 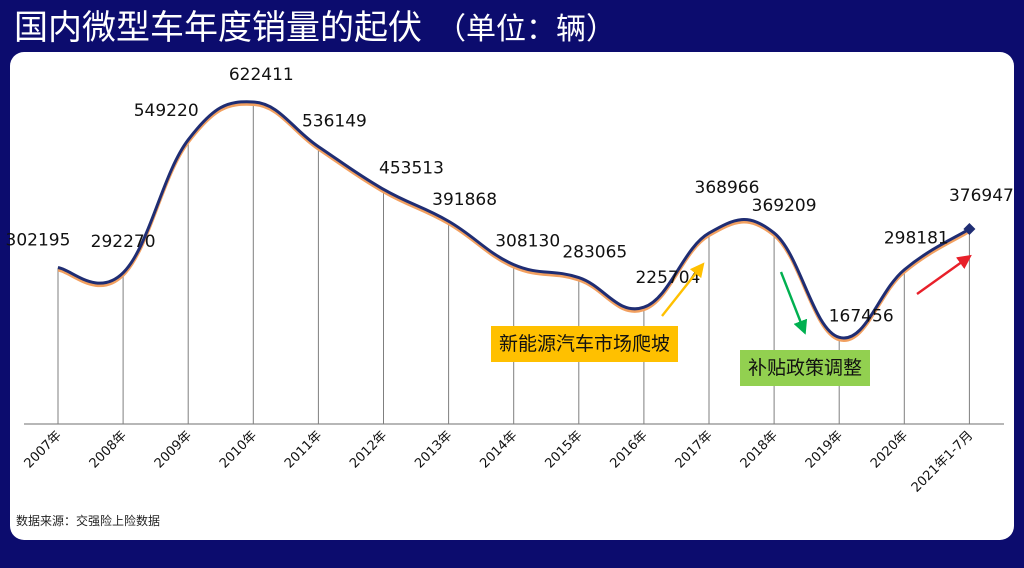 I want to click on x-tick-label: 2010年, so click(x=238, y=449).